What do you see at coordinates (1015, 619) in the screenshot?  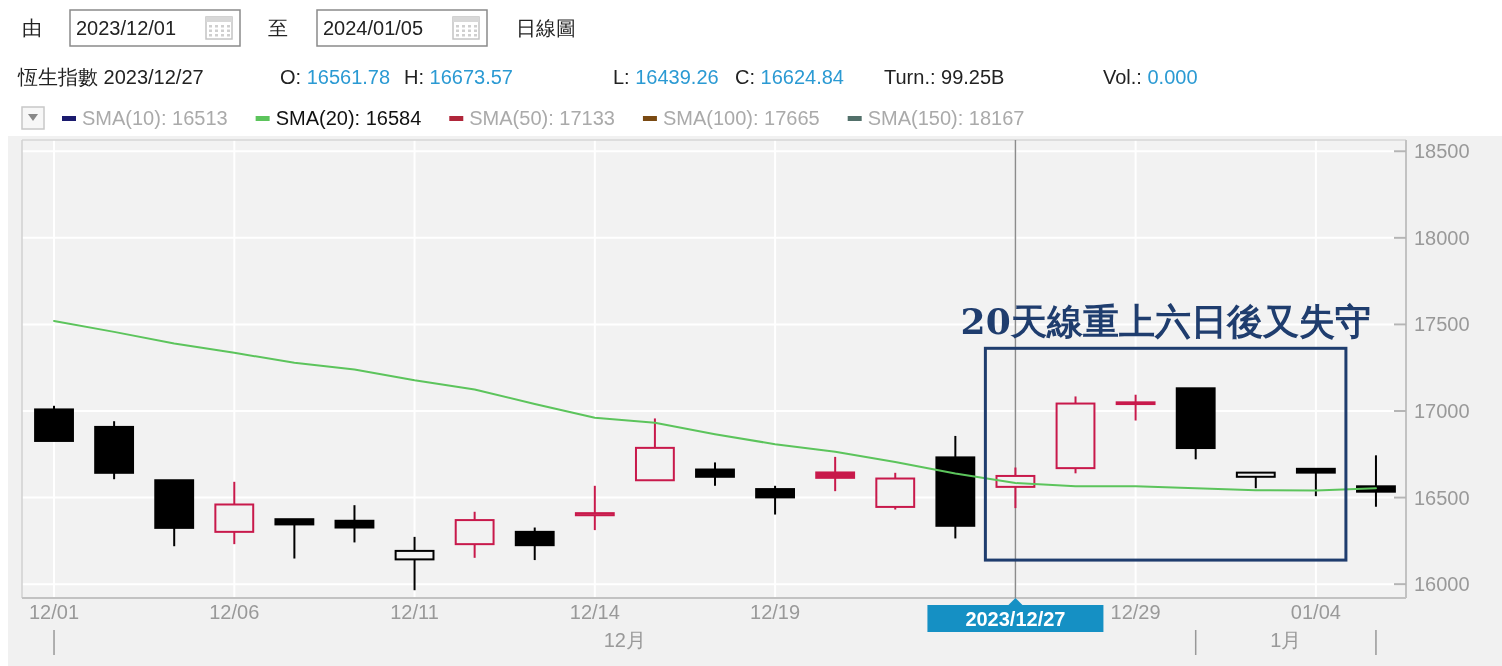 I see `x-tick-label: 2023/12/27` at bounding box center [1015, 619].